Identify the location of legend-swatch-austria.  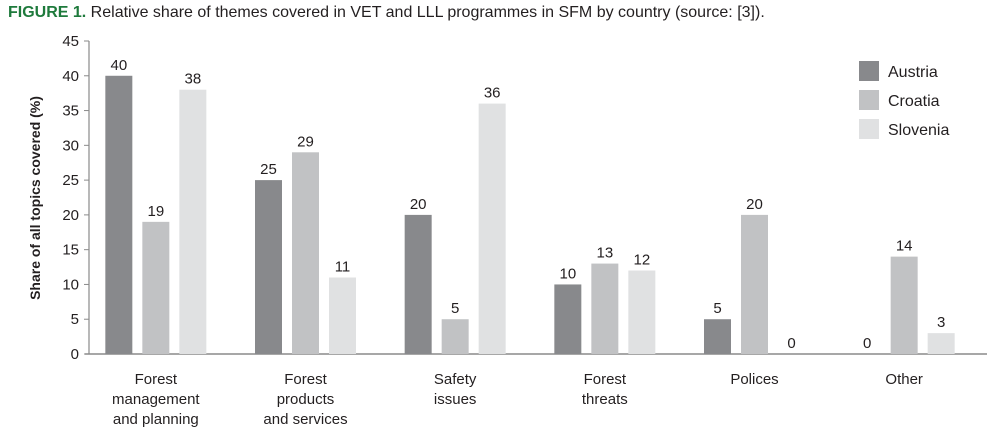
(869, 71).